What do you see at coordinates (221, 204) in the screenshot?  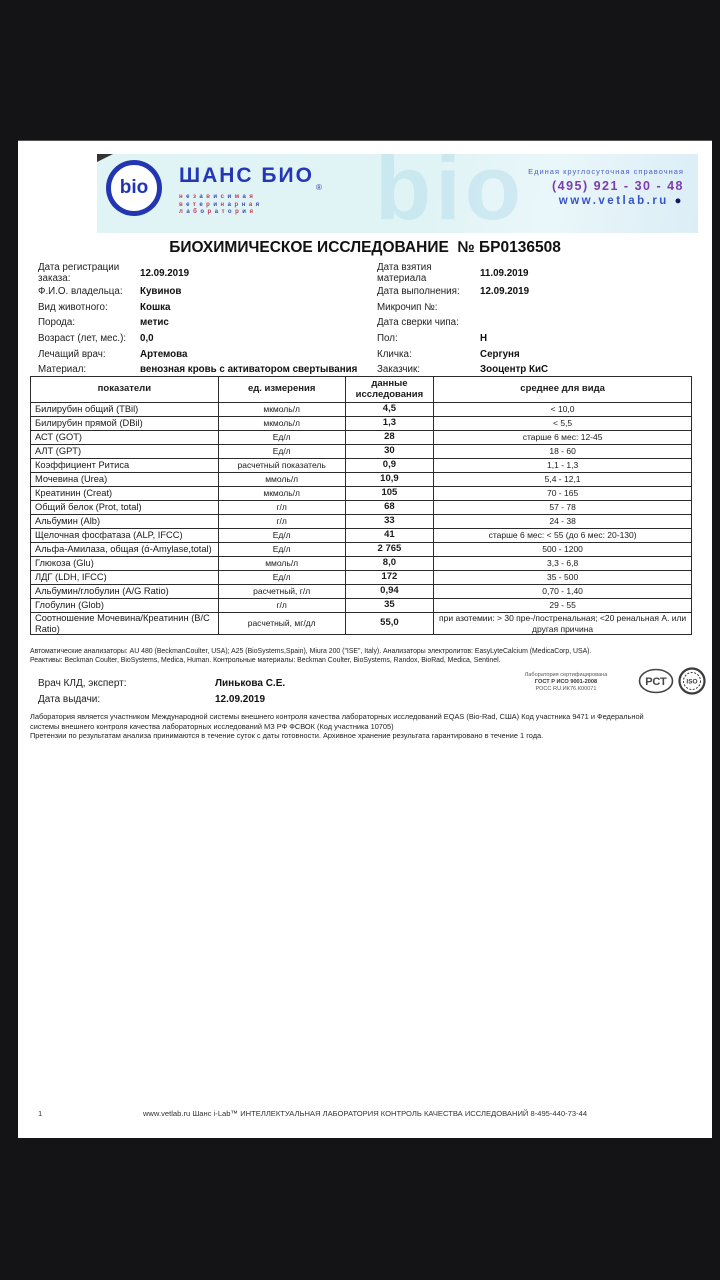 I see `brand-subtitle-line: ветеринарная` at bounding box center [221, 204].